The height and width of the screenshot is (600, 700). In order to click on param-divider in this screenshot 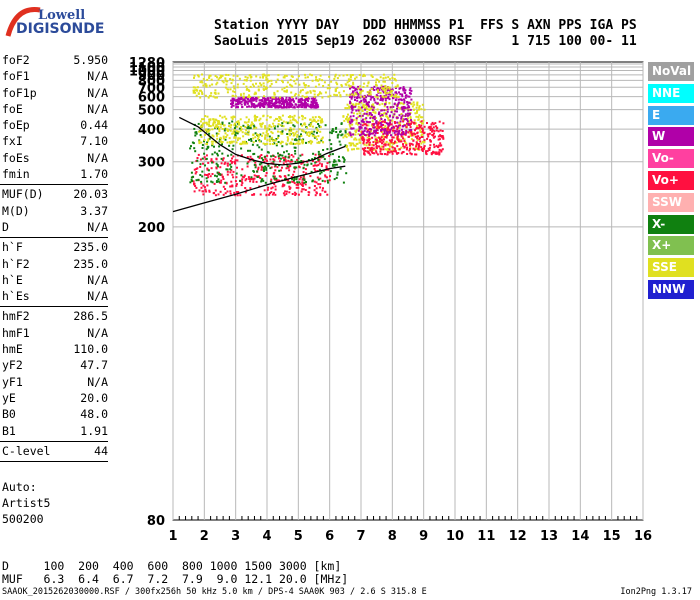, I will do `click(54, 462)`.